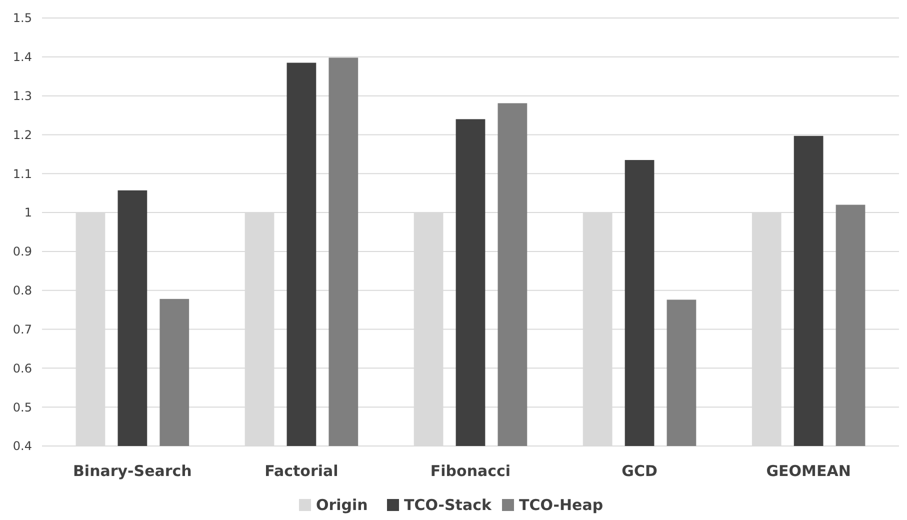 Image resolution: width=907 pixels, height=520 pixels. I want to click on y-tick-label: 0.8, so click(22, 291).